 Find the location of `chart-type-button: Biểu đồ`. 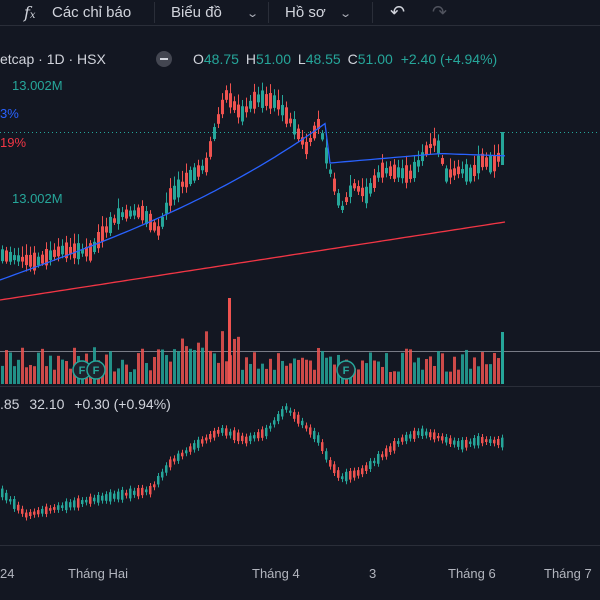

chart-type-button: Biểu đồ is located at coordinates (196, 12).